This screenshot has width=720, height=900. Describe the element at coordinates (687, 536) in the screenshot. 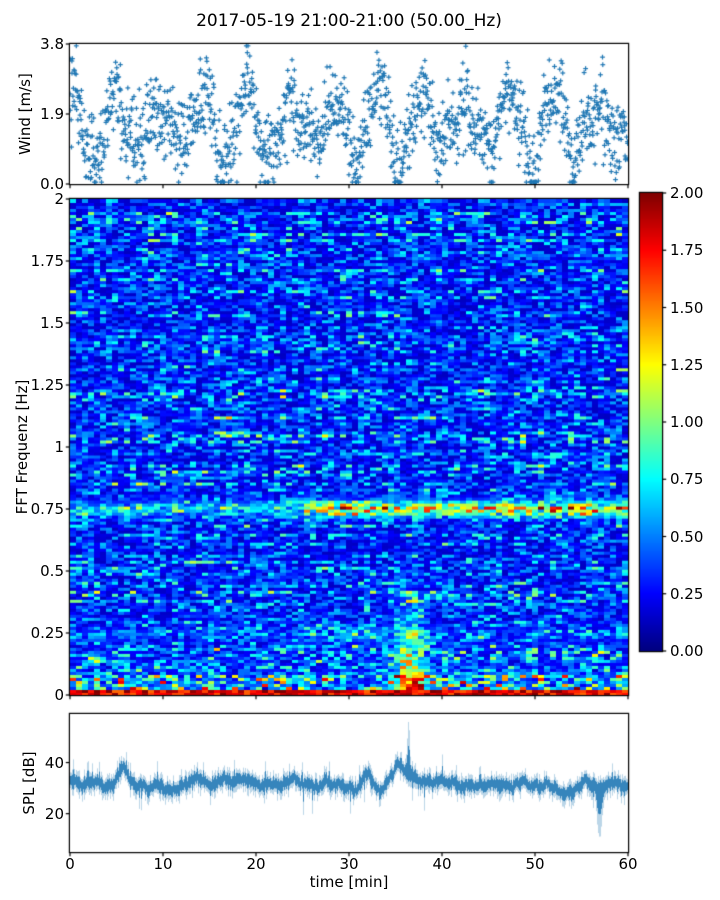

I see `tick-label: 0.50` at that location.